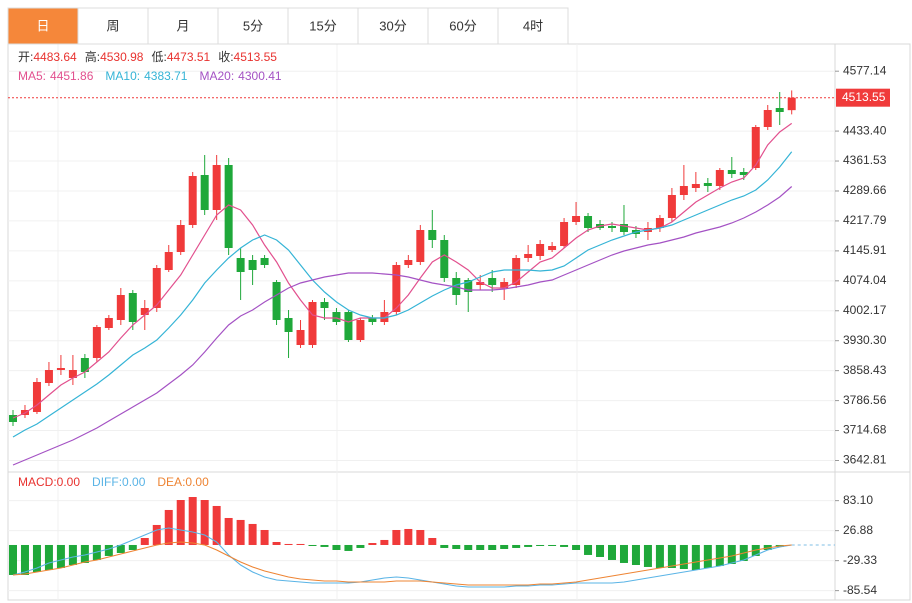  Describe the element at coordinates (122, 76) in the screenshot. I see `legend-name: MA10:` at that location.